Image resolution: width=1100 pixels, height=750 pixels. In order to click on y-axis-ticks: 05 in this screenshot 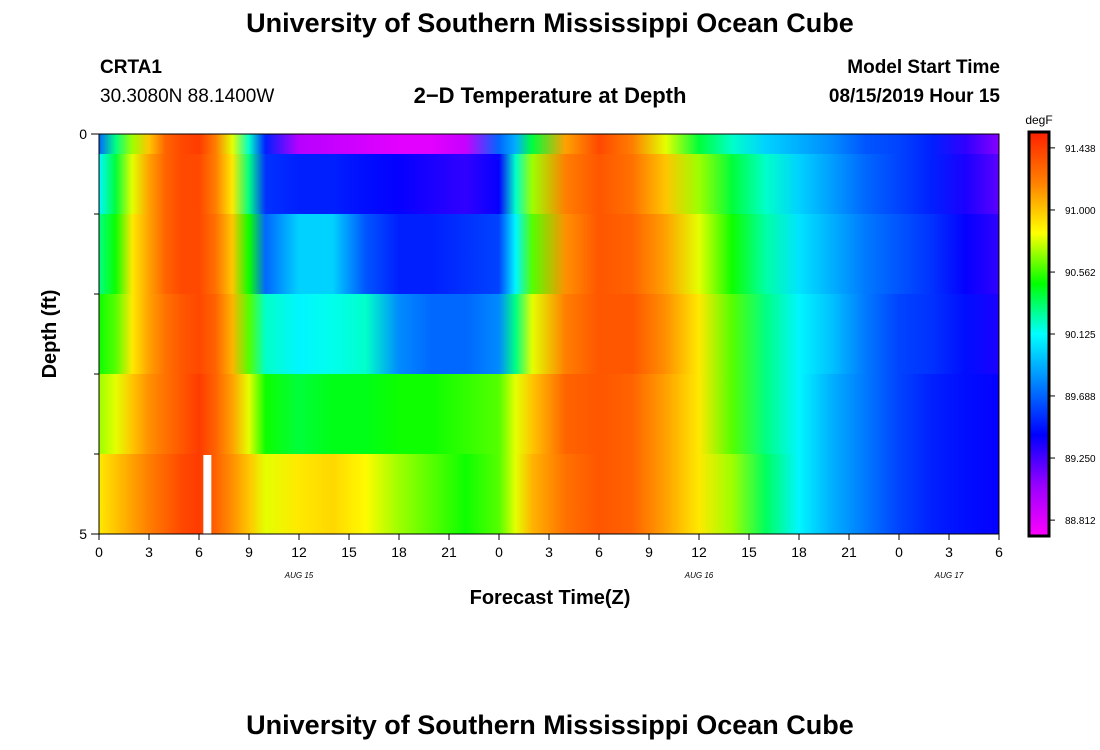, I will do `click(89, 334)`.